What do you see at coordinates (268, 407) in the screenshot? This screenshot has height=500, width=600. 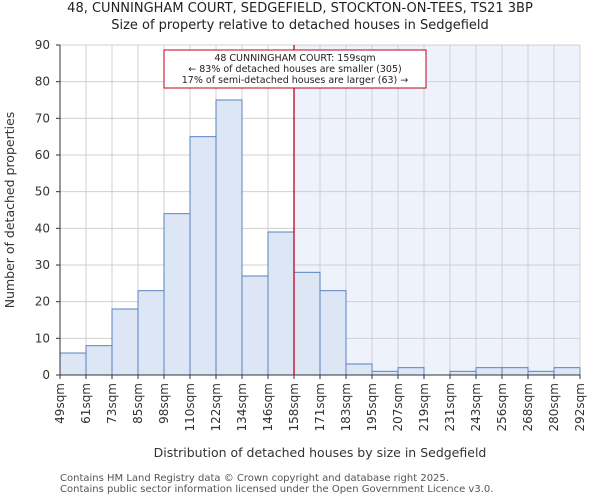 I see `x-tick-label: 146sqm` at bounding box center [268, 407].